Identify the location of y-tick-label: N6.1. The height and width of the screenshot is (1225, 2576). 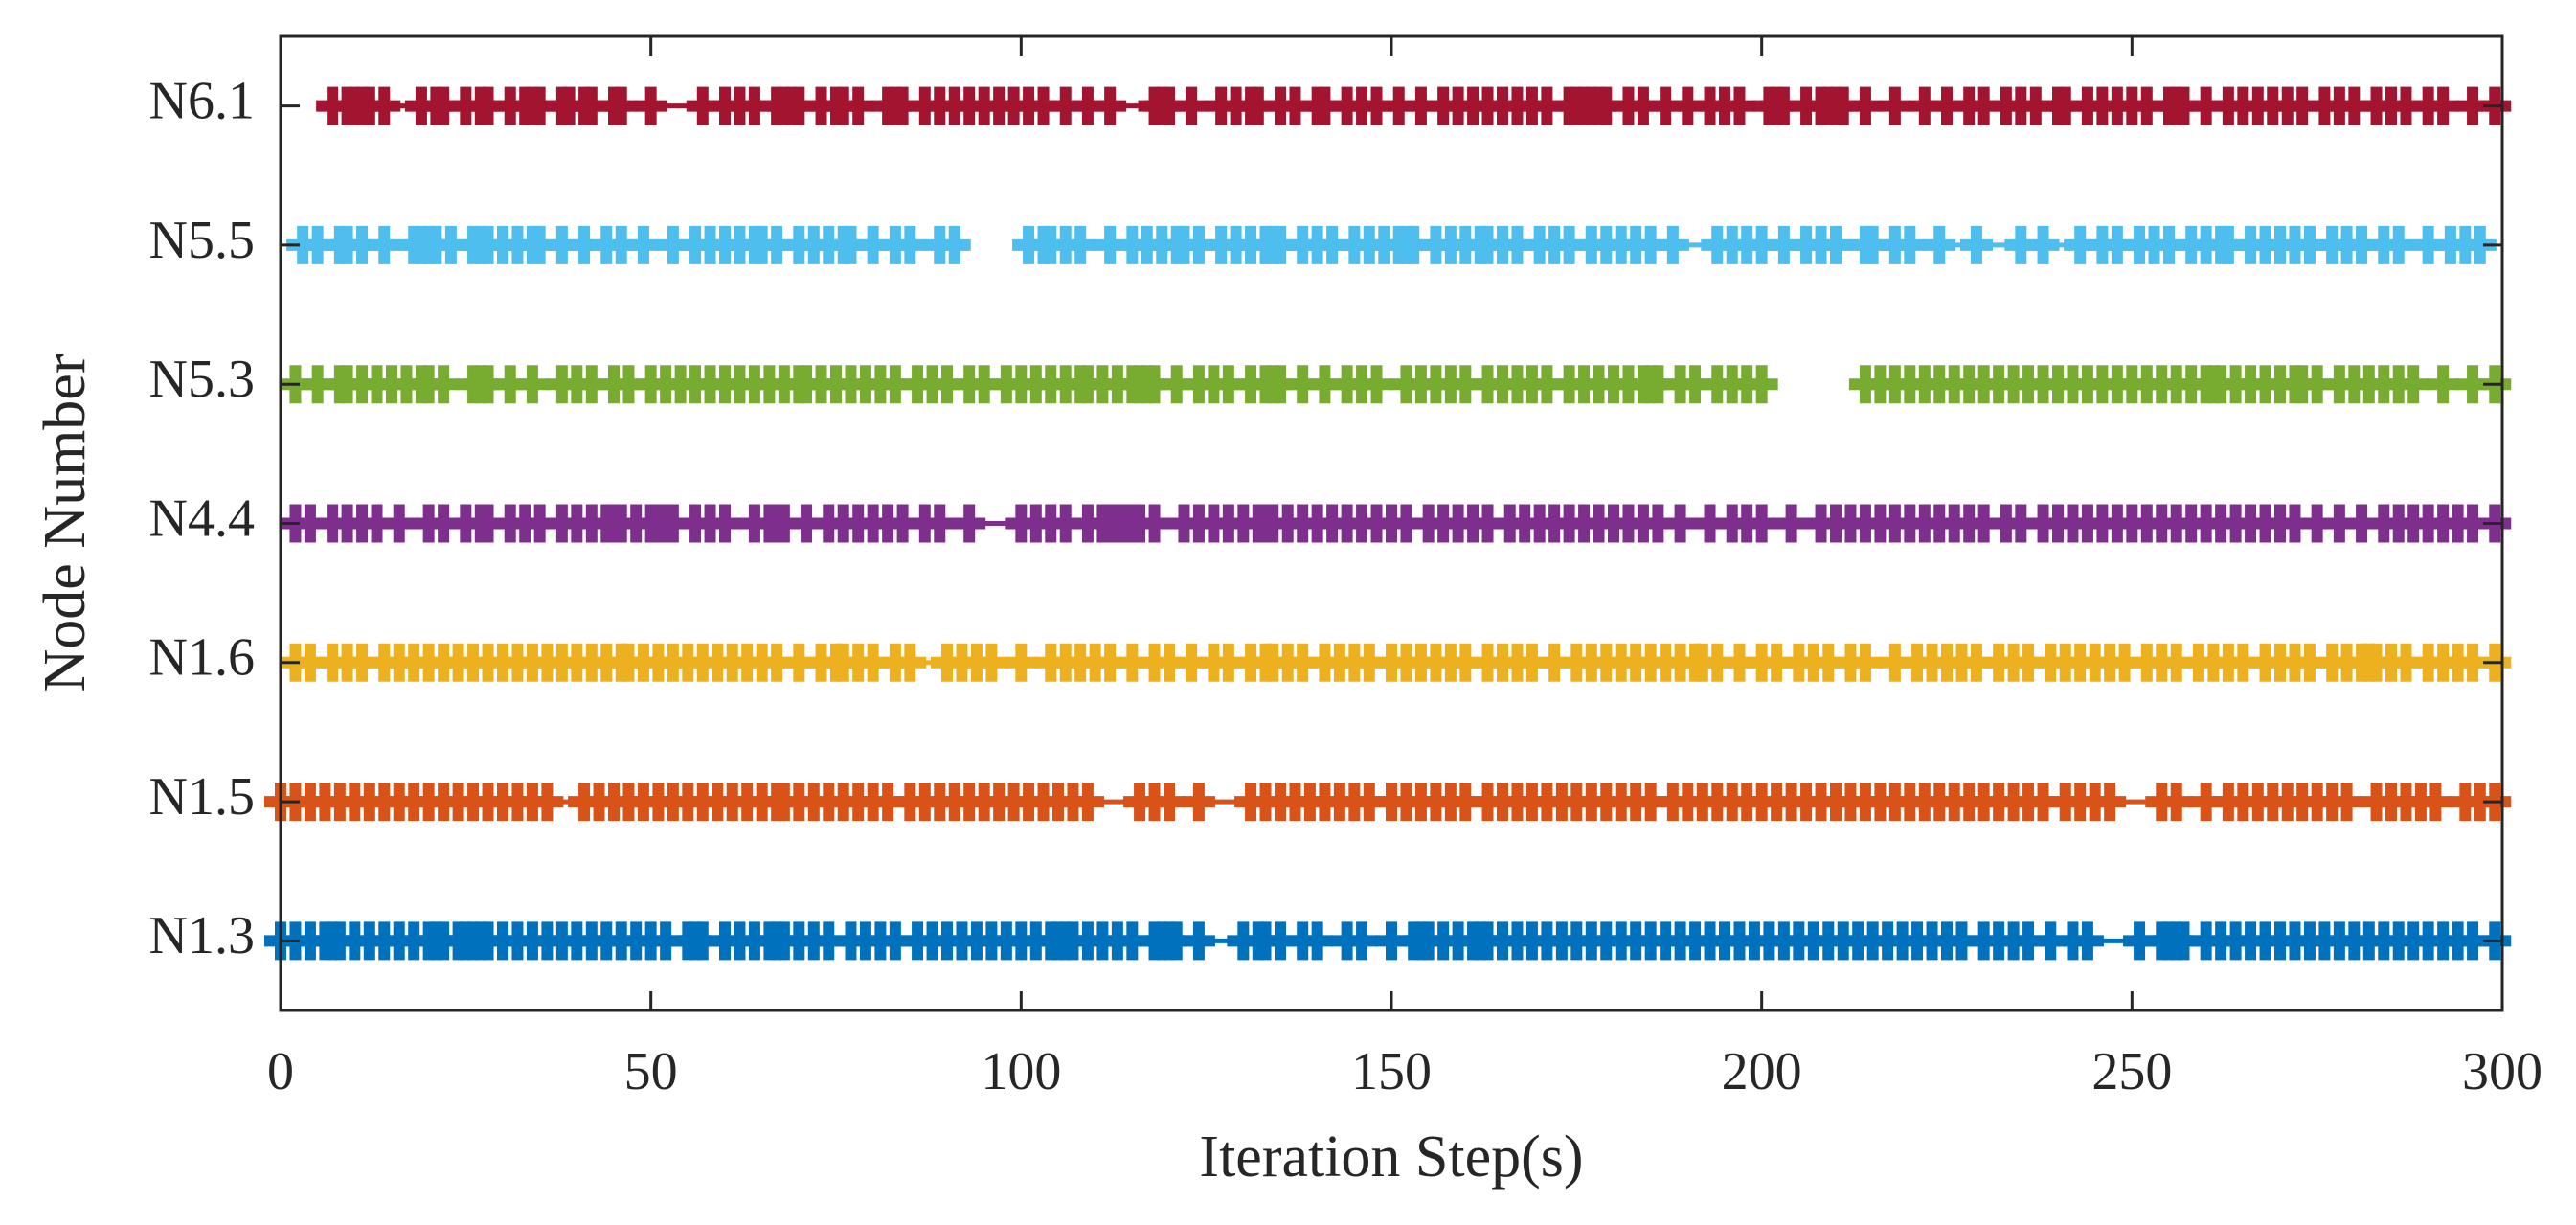
(202, 101).